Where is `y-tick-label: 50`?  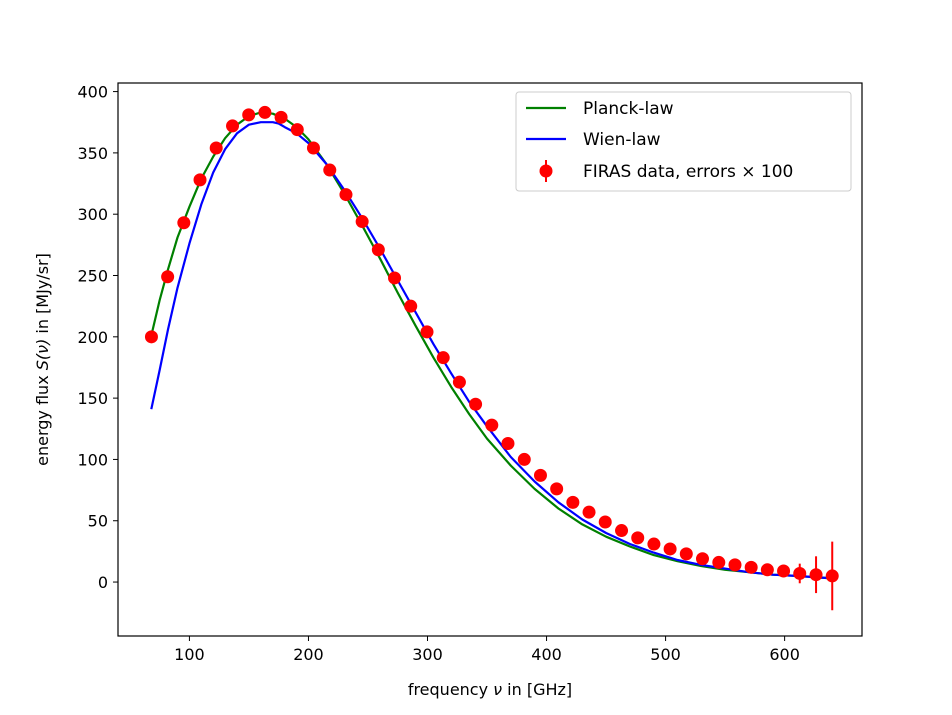 y-tick-label: 50 is located at coordinates (98, 521).